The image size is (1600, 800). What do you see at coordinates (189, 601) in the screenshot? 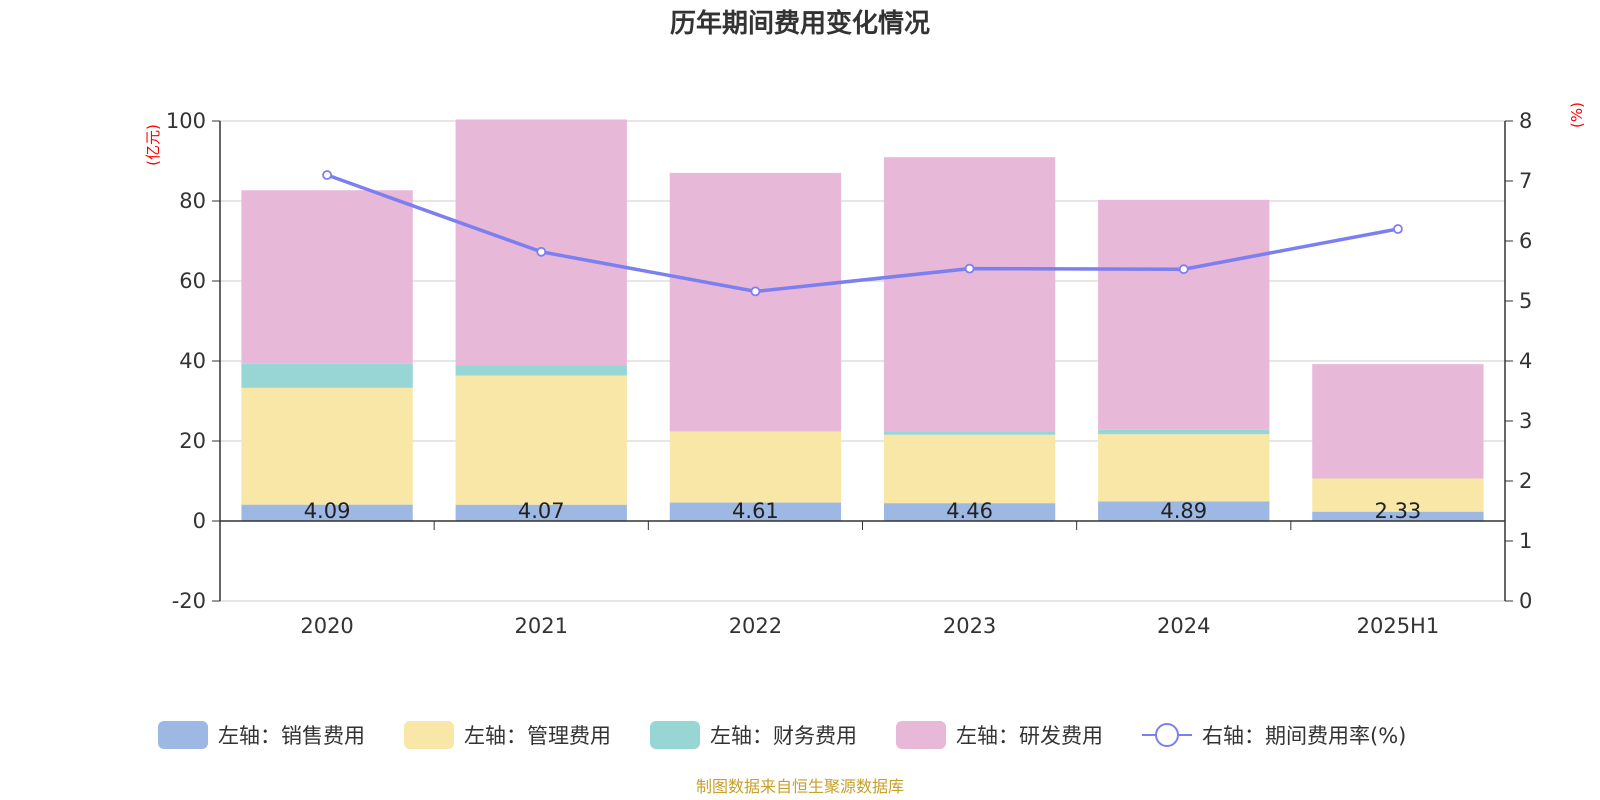
I see `left-axis-tick-label: -20` at bounding box center [189, 601].